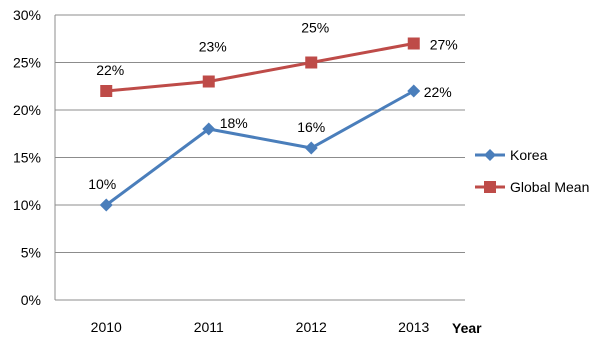 This screenshot has height=338, width=607. I want to click on data-label: 25%, so click(315, 28).